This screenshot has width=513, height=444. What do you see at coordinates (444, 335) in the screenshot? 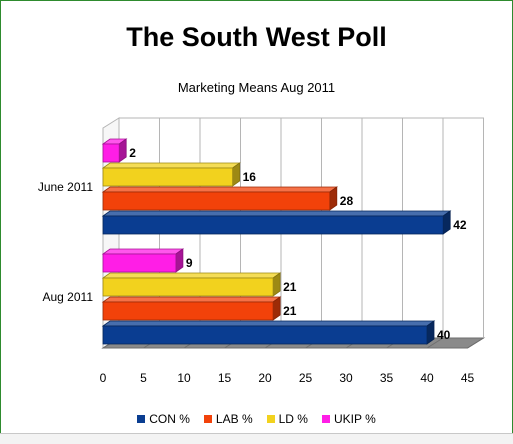
I see `data-label: 40` at bounding box center [444, 335].